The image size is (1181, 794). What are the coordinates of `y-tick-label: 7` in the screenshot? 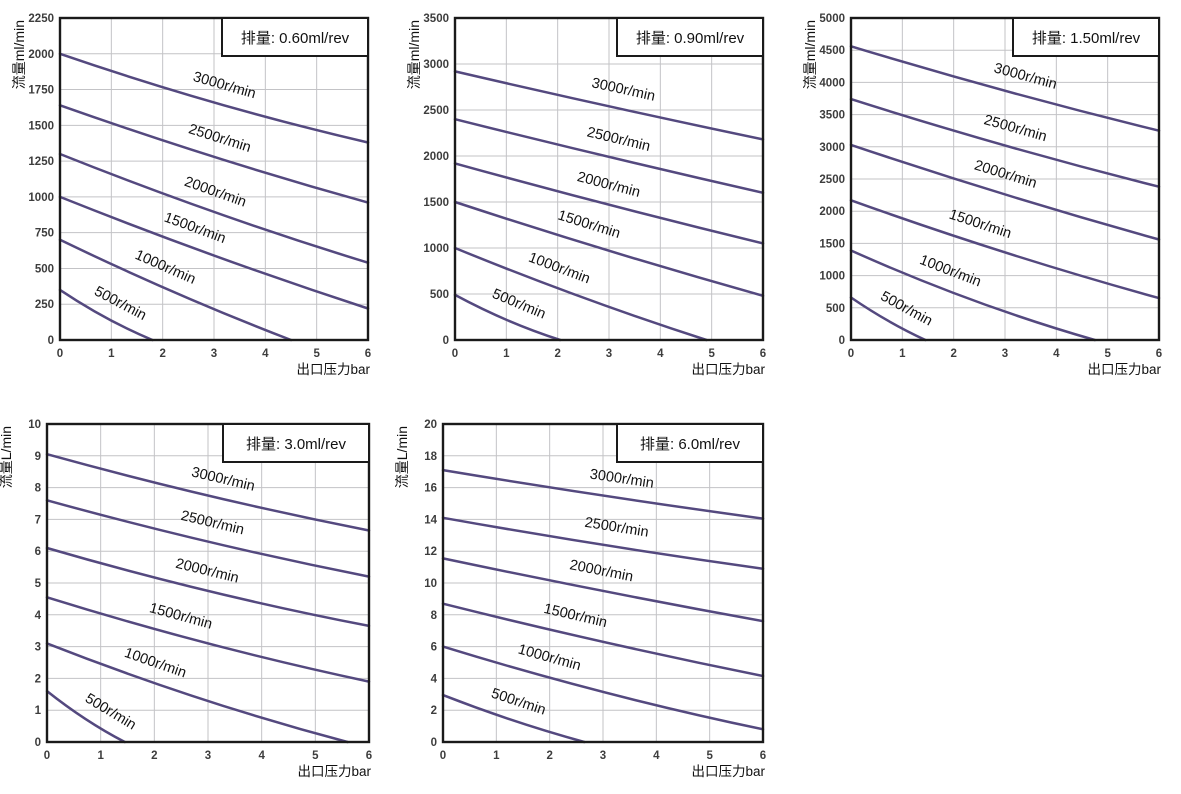 It's located at (38, 520).